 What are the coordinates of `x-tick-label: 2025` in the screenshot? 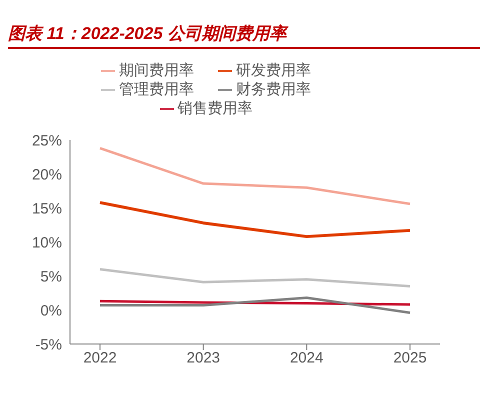 It's located at (410, 358).